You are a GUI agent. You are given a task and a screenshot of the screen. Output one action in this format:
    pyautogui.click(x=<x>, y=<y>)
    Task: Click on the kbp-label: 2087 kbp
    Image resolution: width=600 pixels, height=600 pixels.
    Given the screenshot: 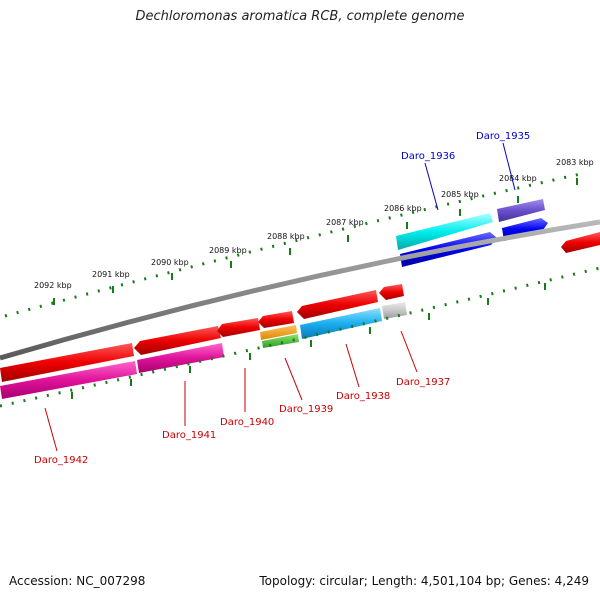 What is the action you would take?
    pyautogui.click(x=345, y=222)
    